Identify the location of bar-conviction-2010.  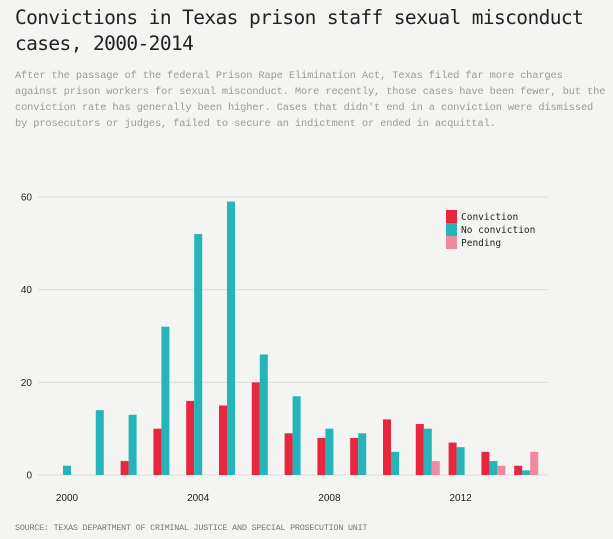
(387, 447).